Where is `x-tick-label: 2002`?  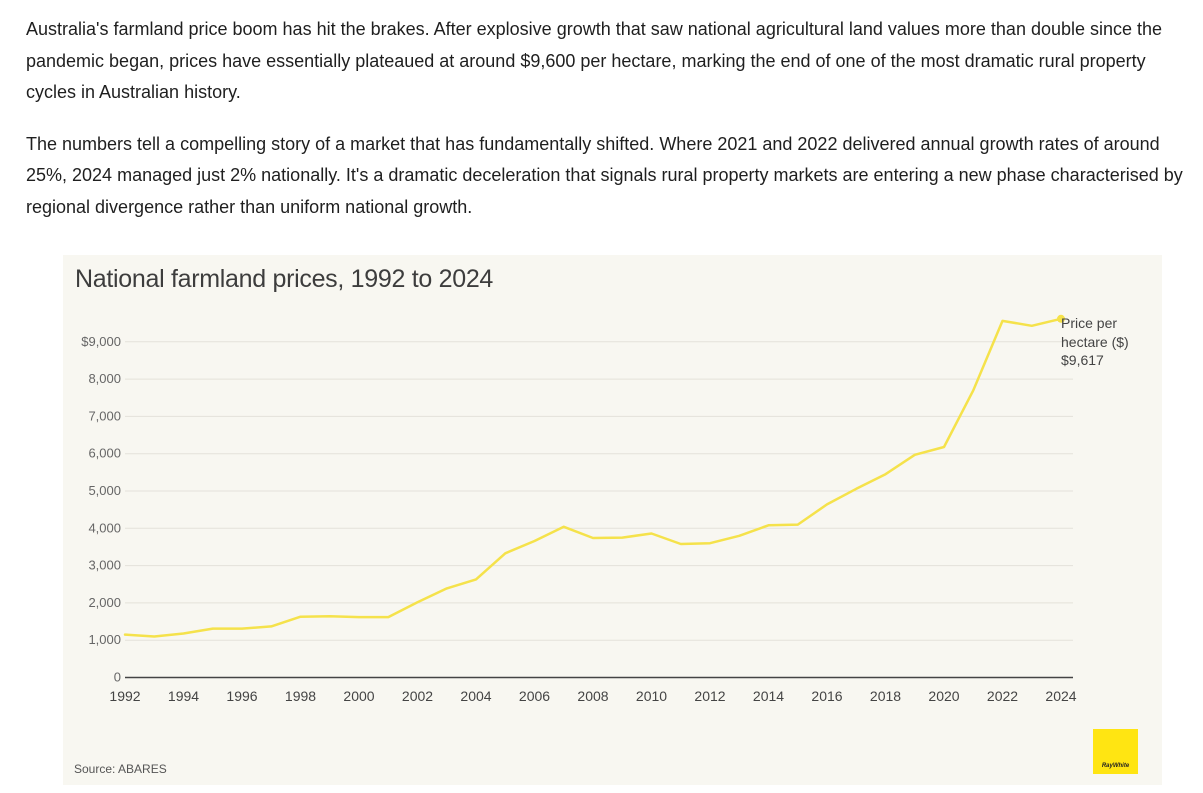 x-tick-label: 2002 is located at coordinates (417, 696).